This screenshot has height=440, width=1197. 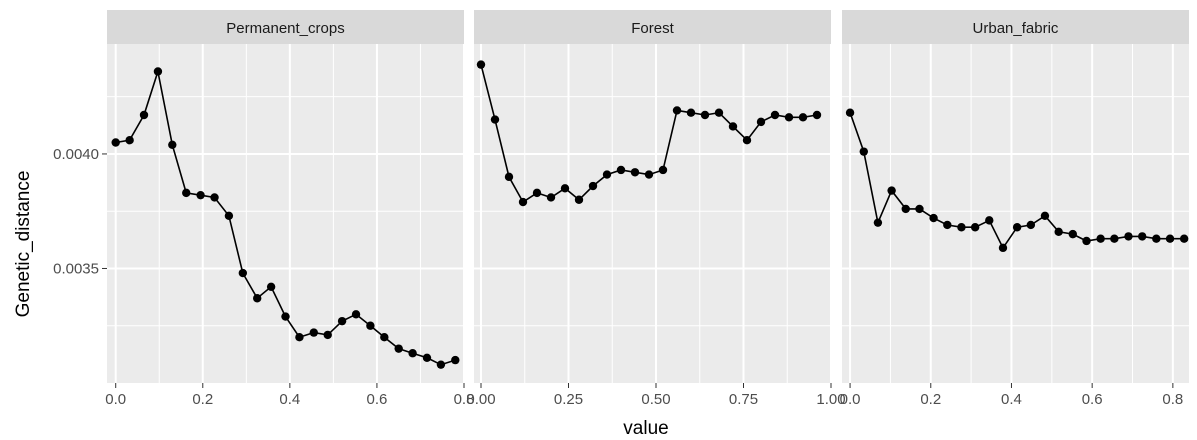 I want to click on y-axis-title: Genetic_distance, so click(x=23, y=244).